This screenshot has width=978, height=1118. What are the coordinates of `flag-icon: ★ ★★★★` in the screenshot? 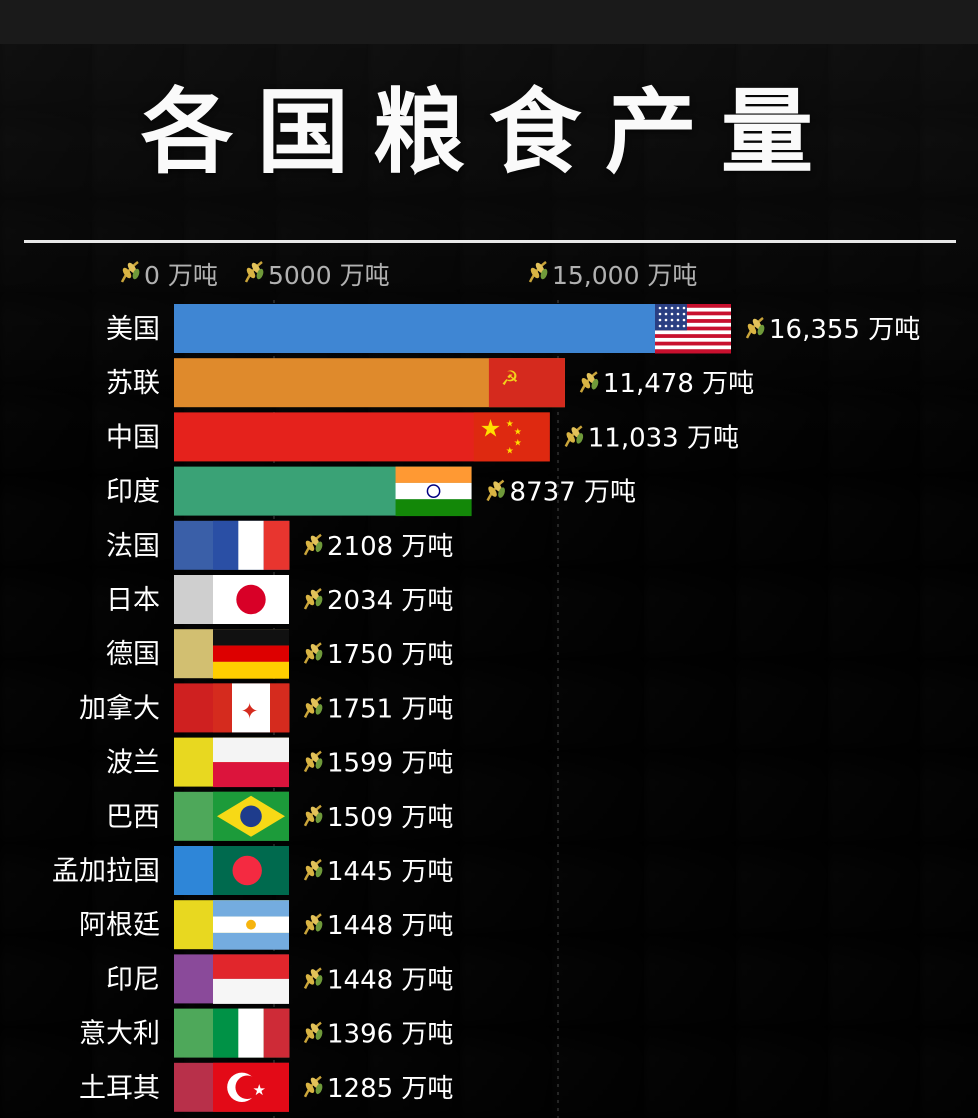 It's located at (511, 437).